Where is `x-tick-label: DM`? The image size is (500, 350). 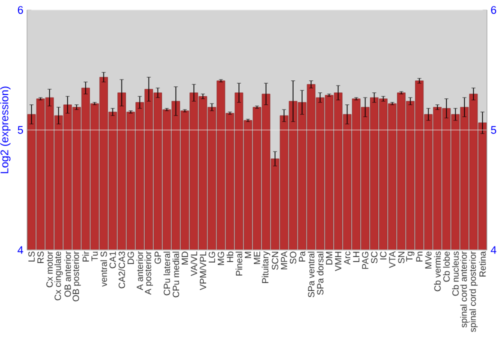
x-tick-label: DM is located at coordinates (329, 258).